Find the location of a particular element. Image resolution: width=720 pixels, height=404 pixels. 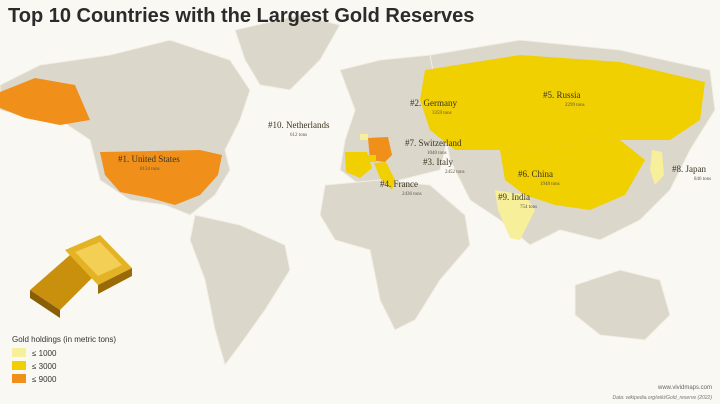

country-amount: 1040 tons is located at coordinates (437, 153).